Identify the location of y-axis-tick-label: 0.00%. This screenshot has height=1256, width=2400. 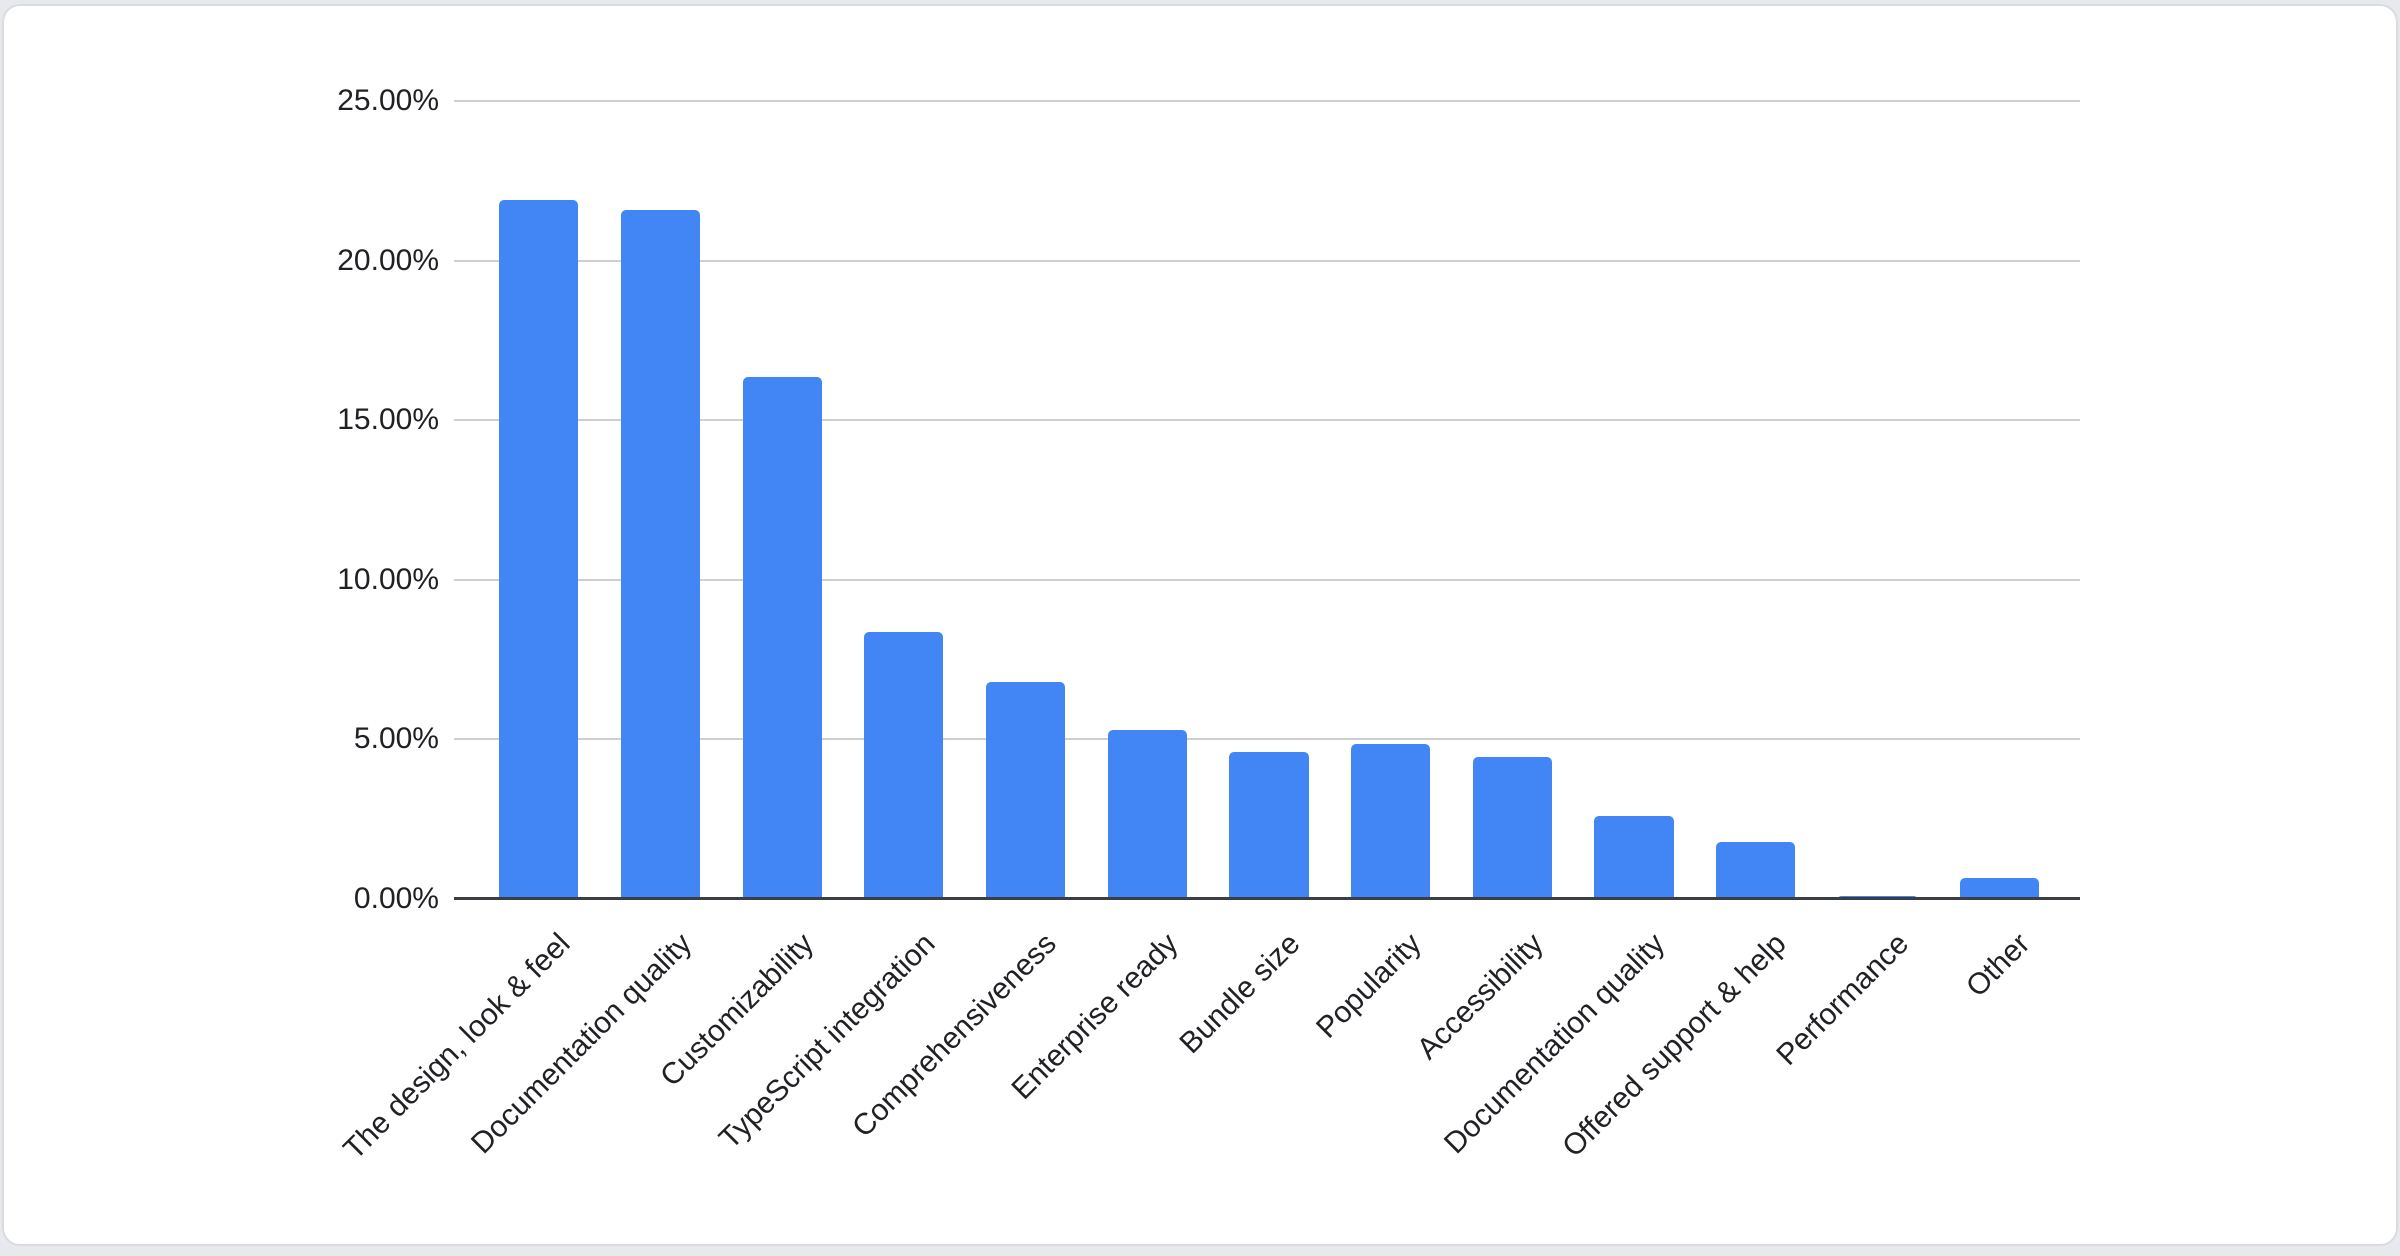
(396, 898).